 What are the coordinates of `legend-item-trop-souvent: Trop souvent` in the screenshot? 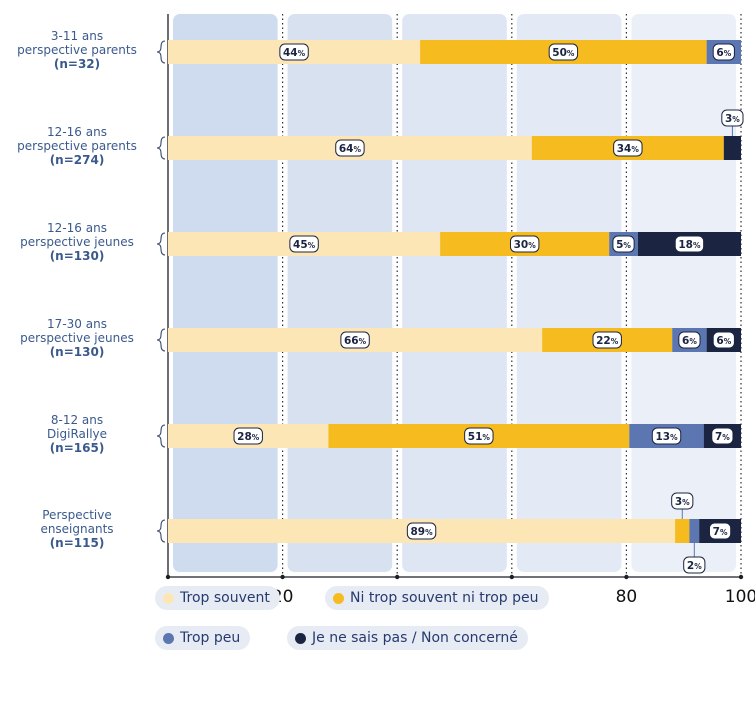 It's located at (217, 598).